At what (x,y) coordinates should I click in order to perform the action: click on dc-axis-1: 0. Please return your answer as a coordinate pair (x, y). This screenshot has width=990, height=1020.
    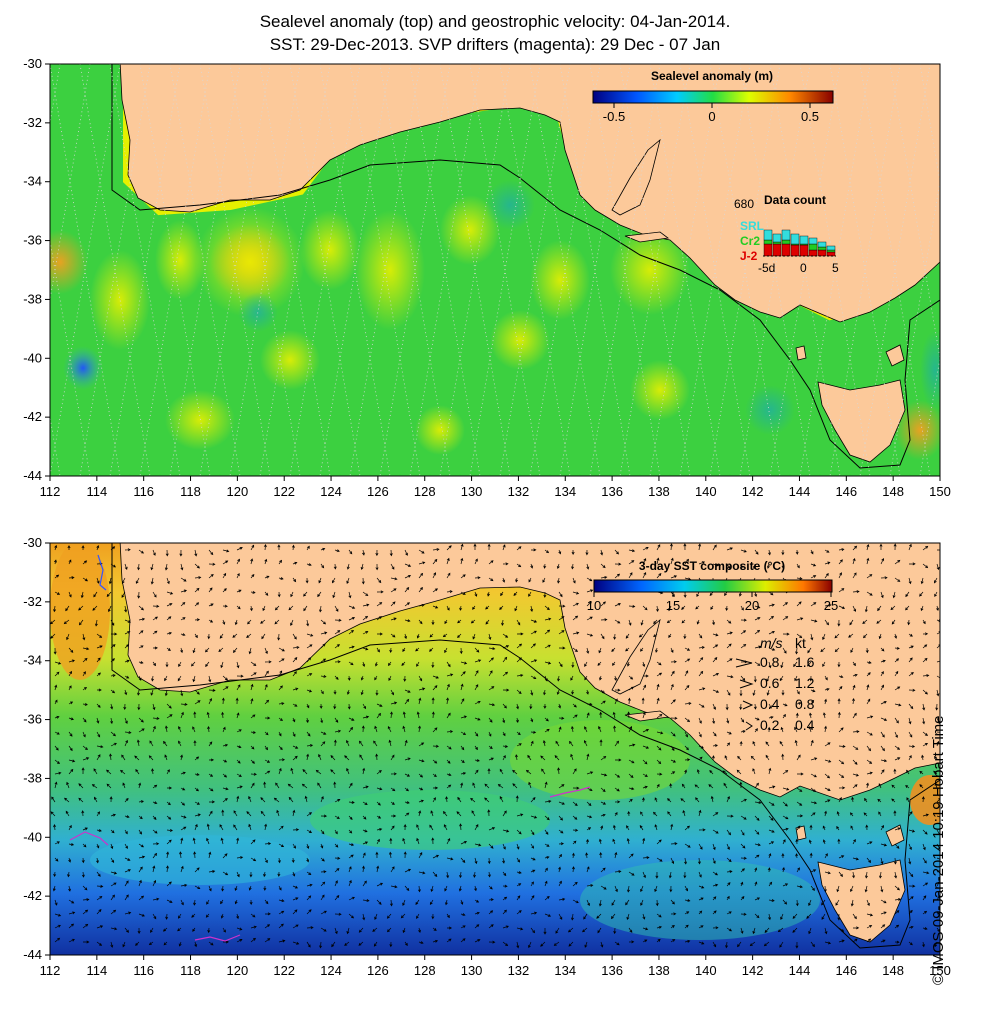
    Looking at the image, I should click on (803, 268).